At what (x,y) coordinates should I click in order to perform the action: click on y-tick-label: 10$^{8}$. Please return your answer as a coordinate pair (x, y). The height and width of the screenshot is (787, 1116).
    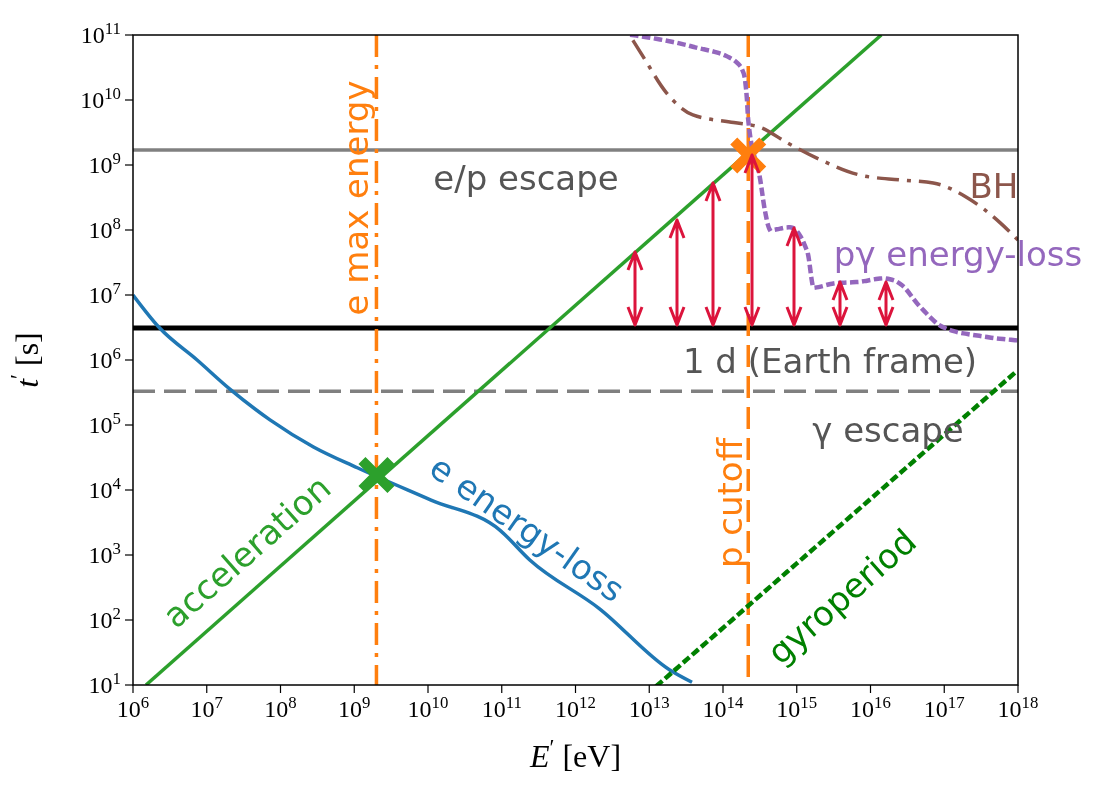
    Looking at the image, I should click on (104, 228).